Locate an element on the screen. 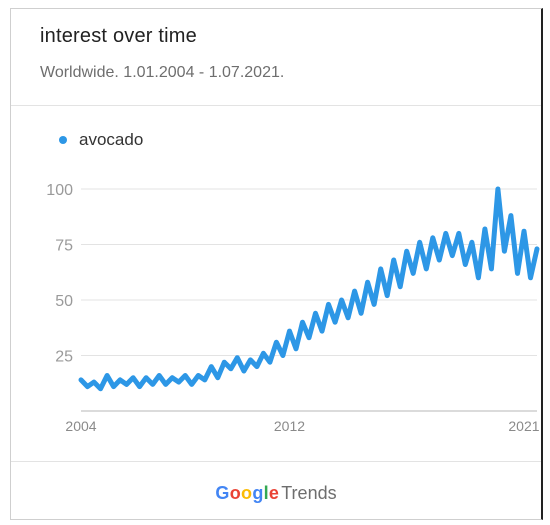 This screenshot has width=550, height=525. x-tick-label: 2004 is located at coordinates (80, 426).